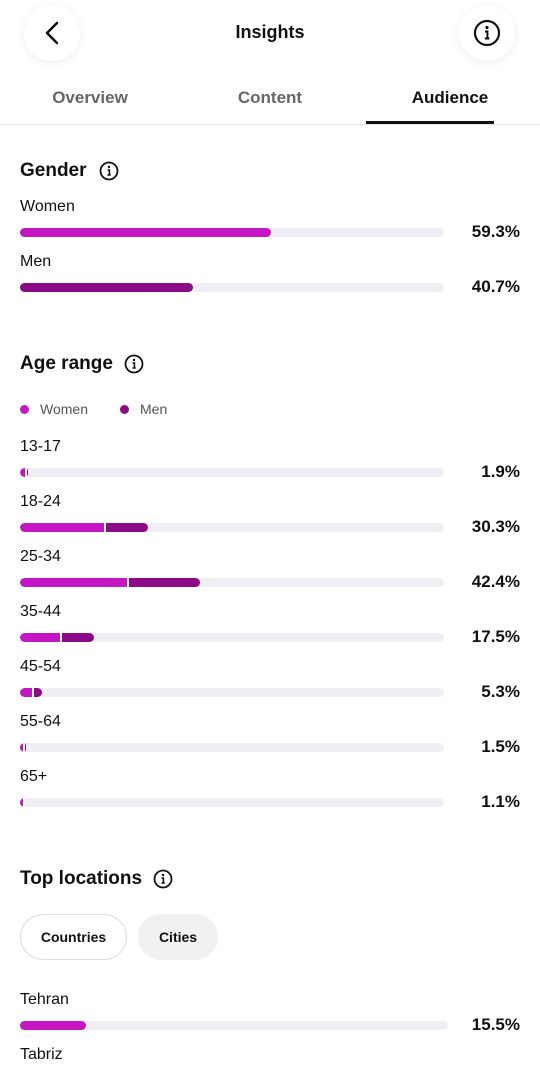 Image resolution: width=540 pixels, height=1073 pixels. I want to click on tab: Content, so click(270, 97).